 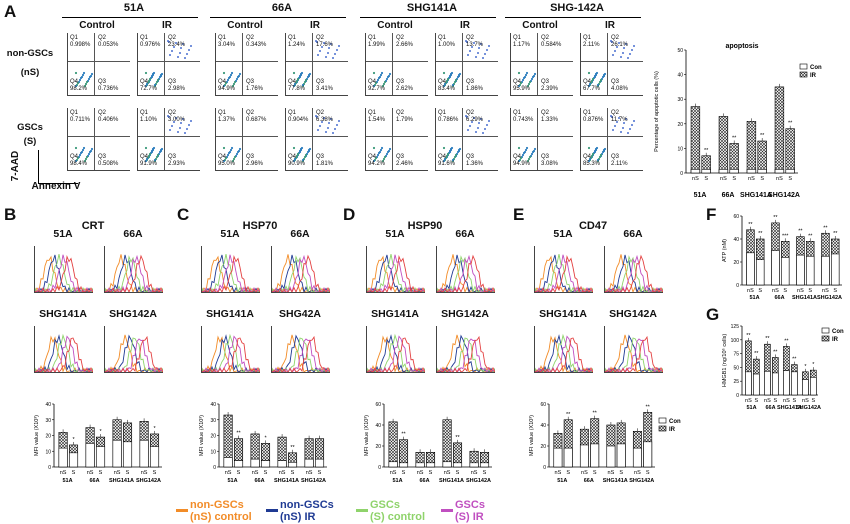 What do you see at coordinates (227, 120) in the screenshot?
I see `q1-value: 1.37%` at bounding box center [227, 120].